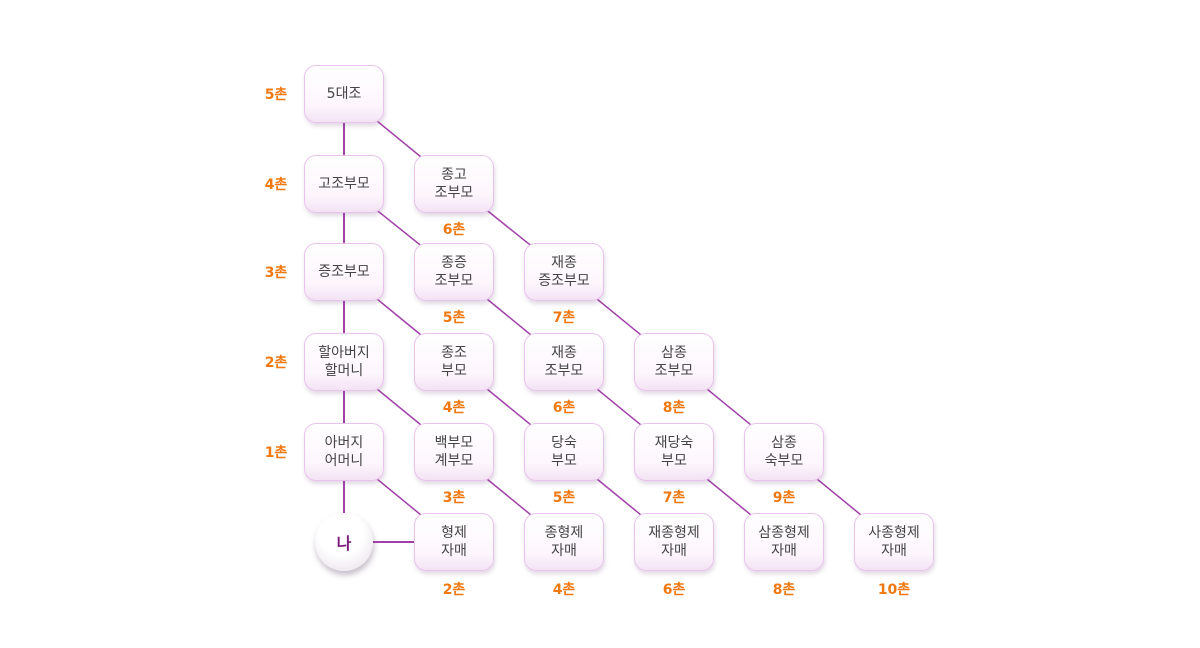 The width and height of the screenshot is (1200, 648). What do you see at coordinates (344, 542) in the screenshot?
I see `self-node: 나` at bounding box center [344, 542].